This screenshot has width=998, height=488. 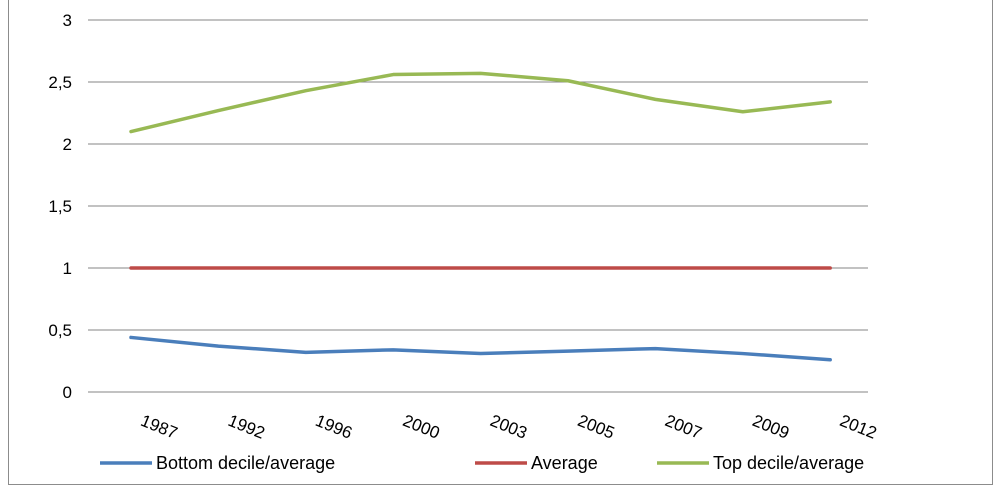 I want to click on y-axis-tick-labels: 0 0,5 1 1,5 2 2,5 3, so click(x=60, y=206).